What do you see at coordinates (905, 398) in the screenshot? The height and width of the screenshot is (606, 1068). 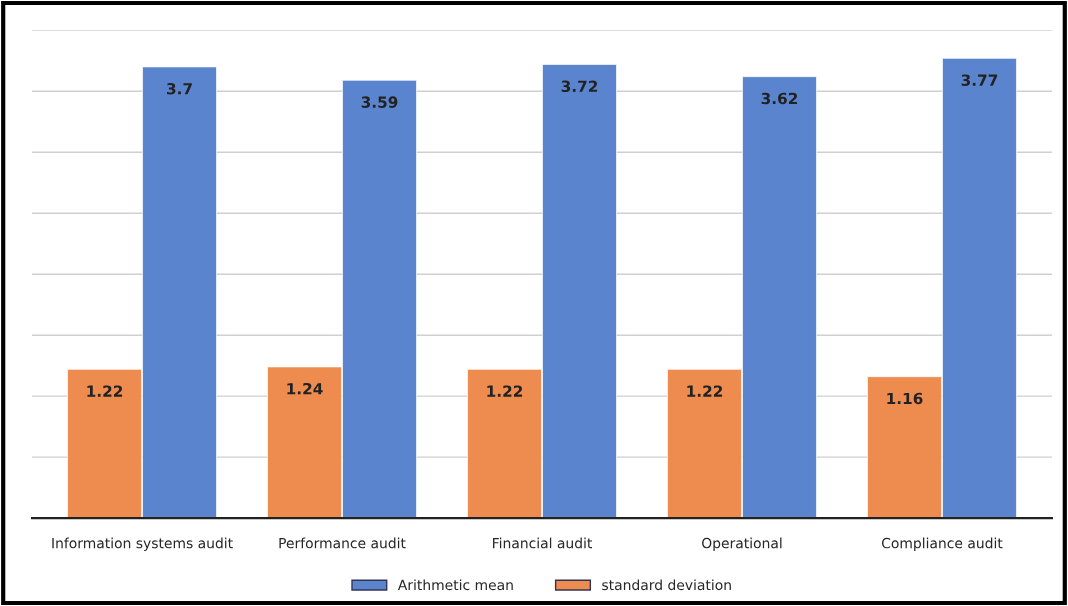 I see `data-label: 1.16` at bounding box center [905, 398].